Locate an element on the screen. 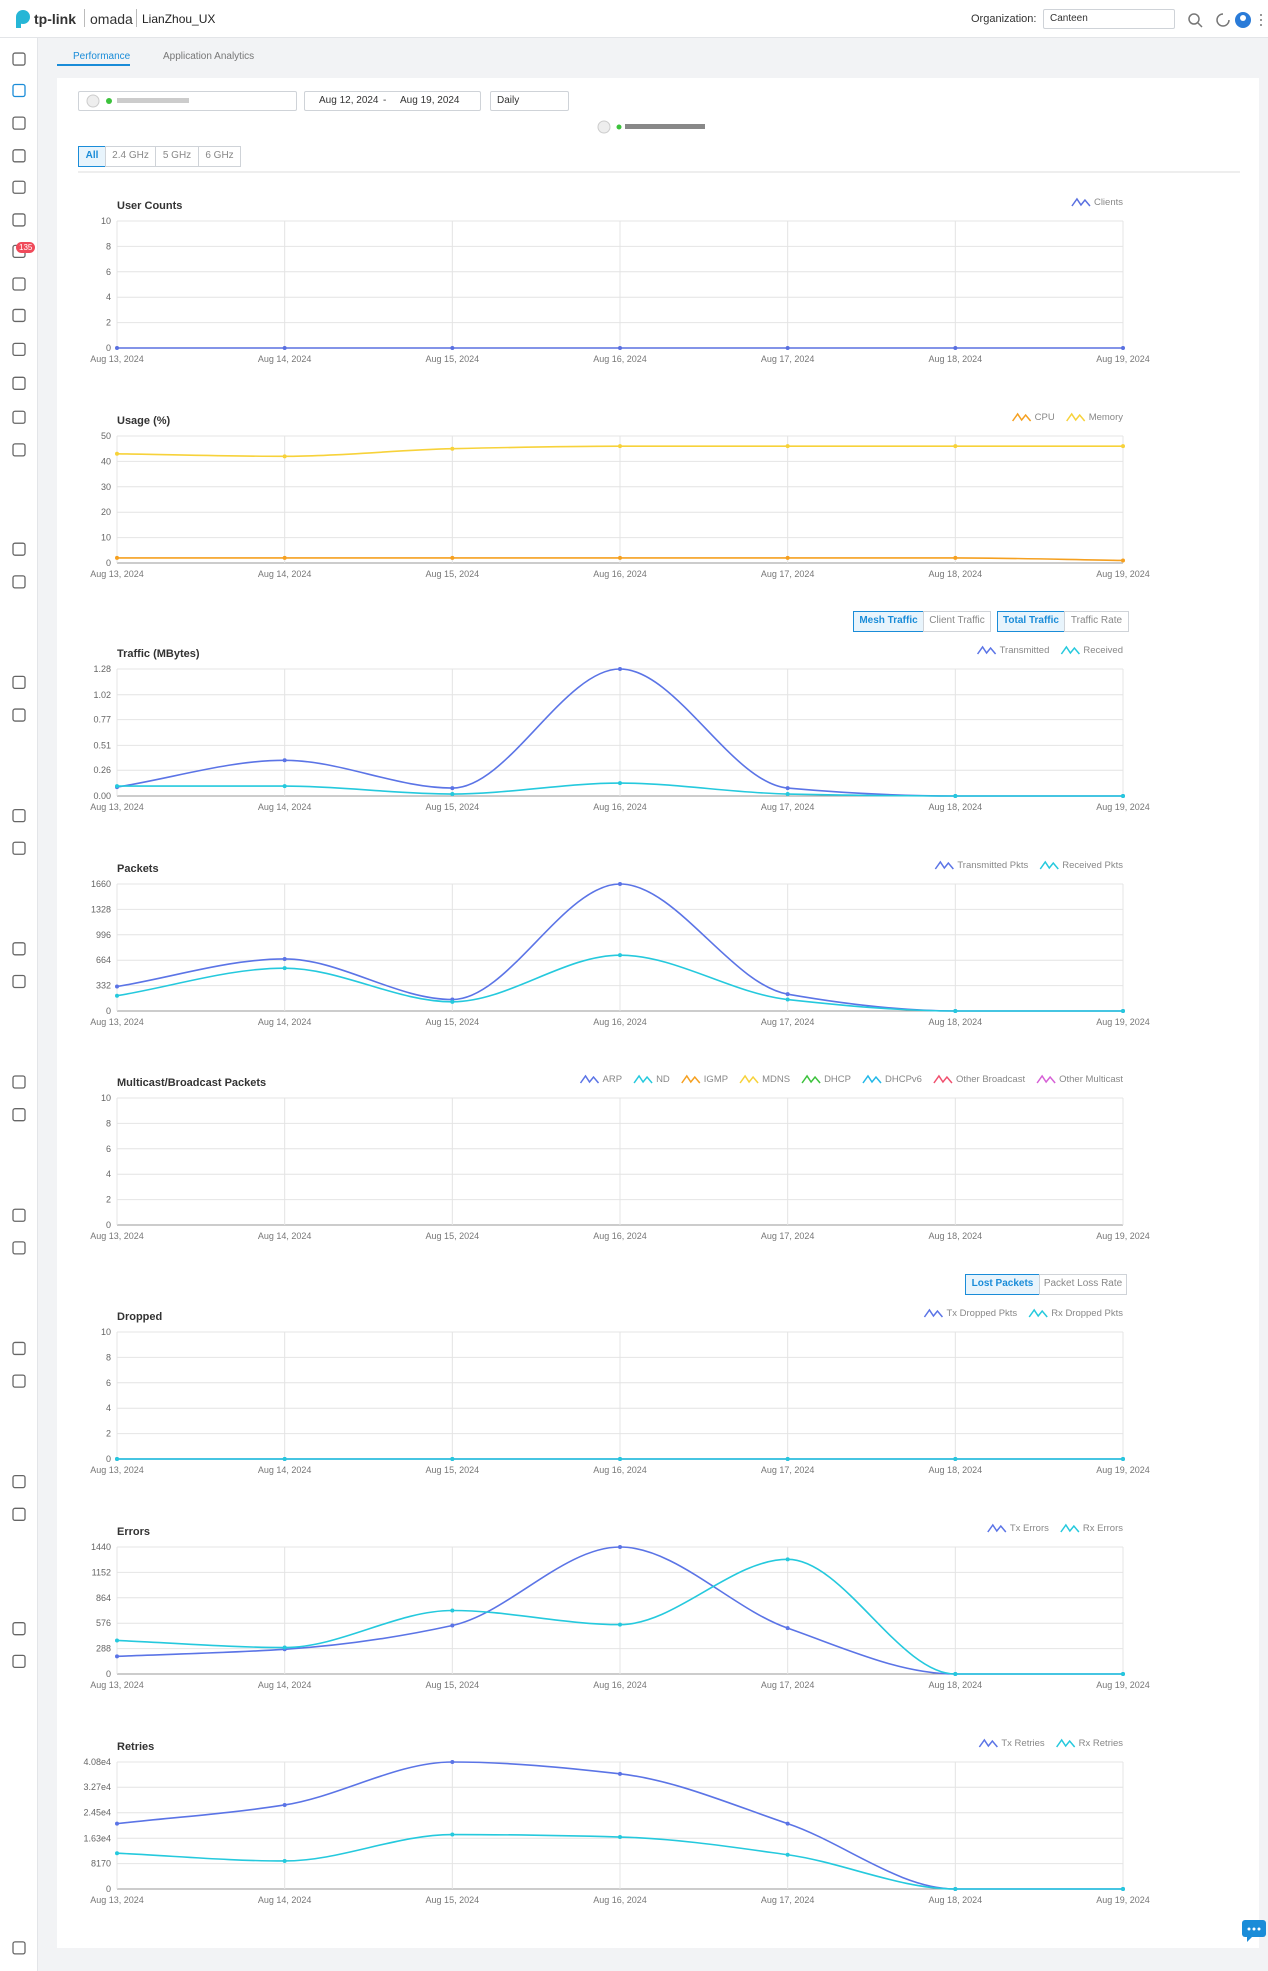 This screenshot has width=1268, height=1971. site-name: LianZhou_UX is located at coordinates (179, 19).